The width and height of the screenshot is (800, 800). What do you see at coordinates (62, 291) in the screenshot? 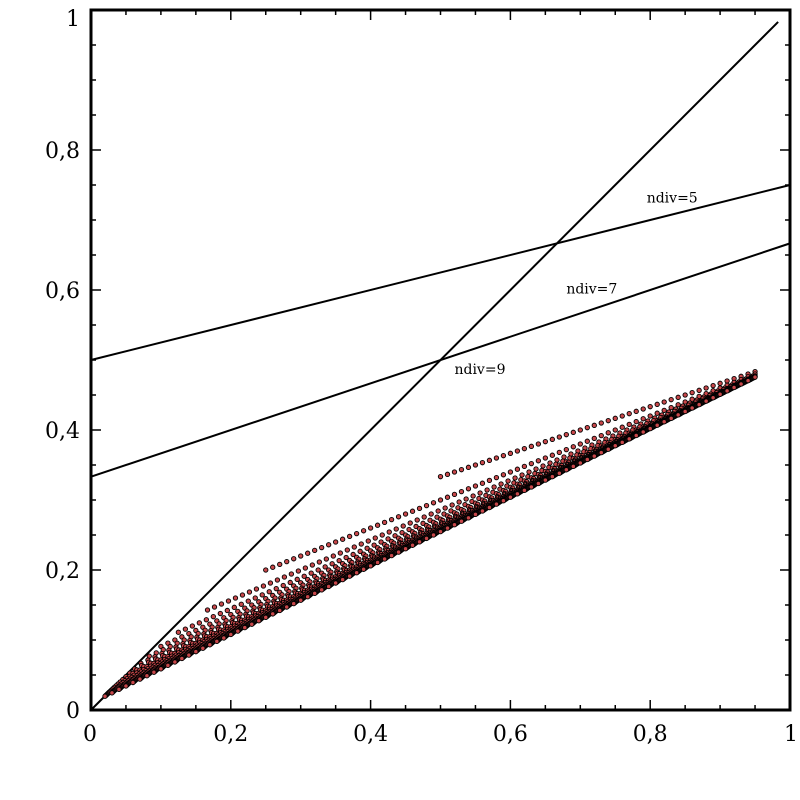
I see `y-tick-label: 0,6` at bounding box center [62, 291].